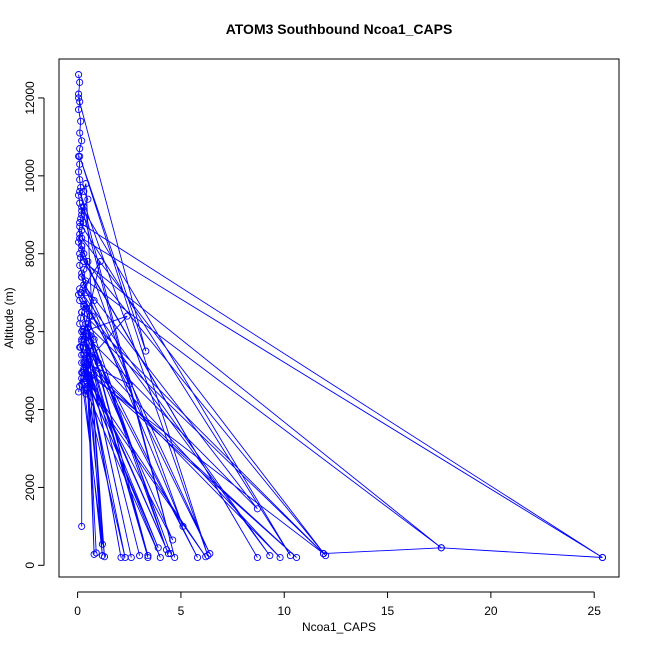 This screenshot has height=650, width=650. What do you see at coordinates (77, 611) in the screenshot?
I see `x-tick-label: 0` at bounding box center [77, 611].